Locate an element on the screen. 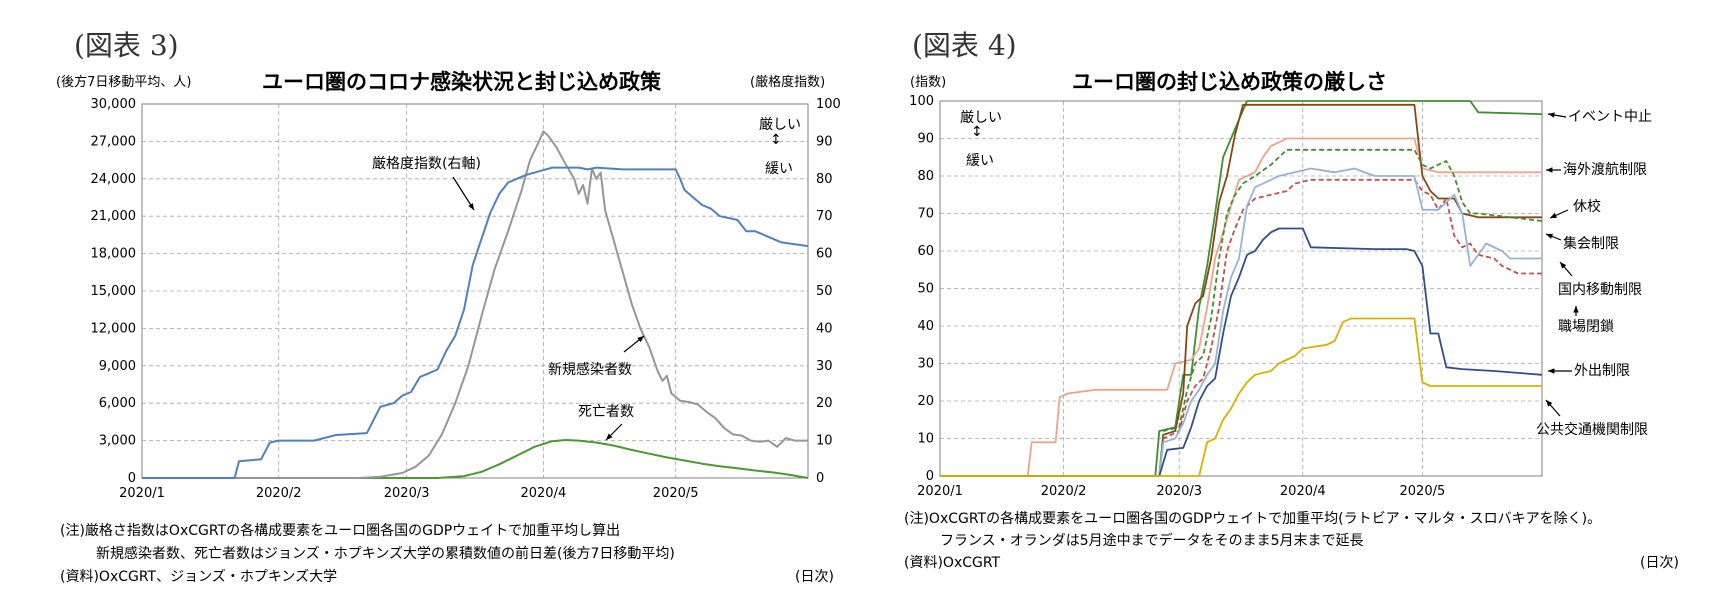 The height and width of the screenshot is (605, 1716). y-tick-label-50: 50 is located at coordinates (925, 289).